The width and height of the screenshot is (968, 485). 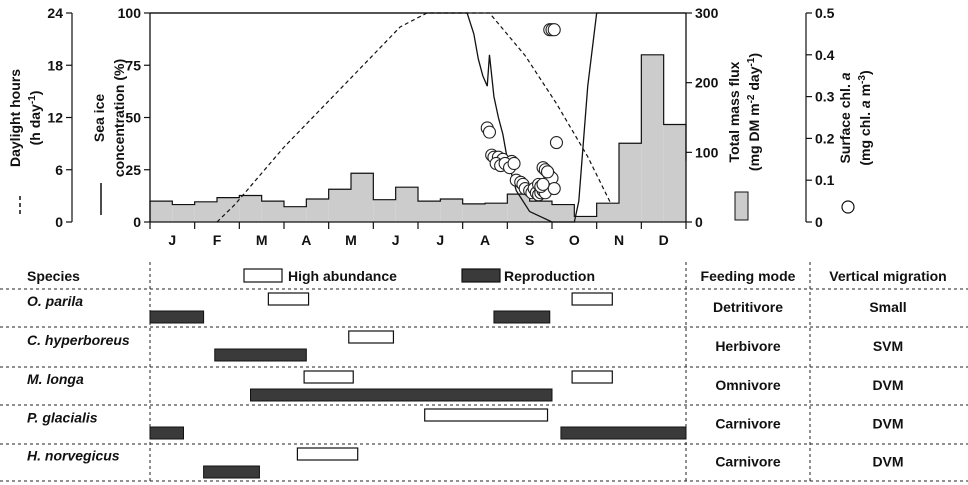 I want to click on month-label: F, so click(x=217, y=240).